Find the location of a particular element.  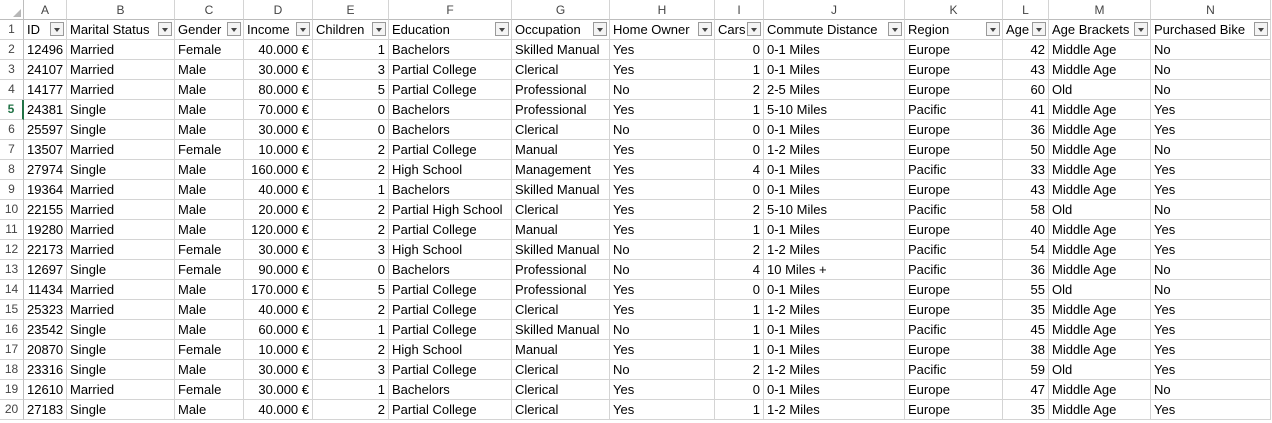

table-cell: 24381 is located at coordinates (45, 110).